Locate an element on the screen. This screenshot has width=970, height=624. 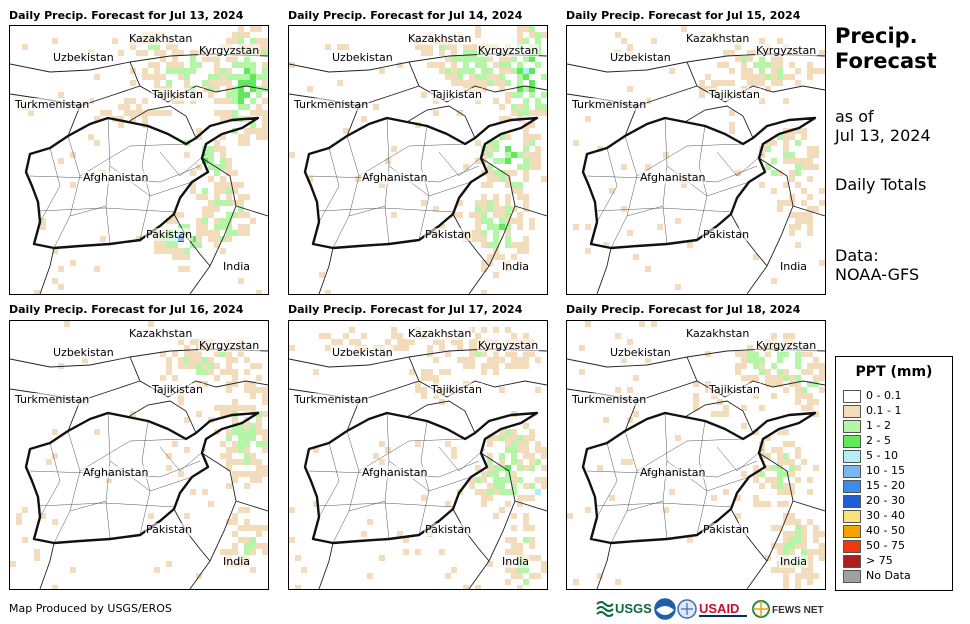
panel-title-4: Daily Precip. Forecast for Jul 16, 2024 is located at coordinates (126, 309).